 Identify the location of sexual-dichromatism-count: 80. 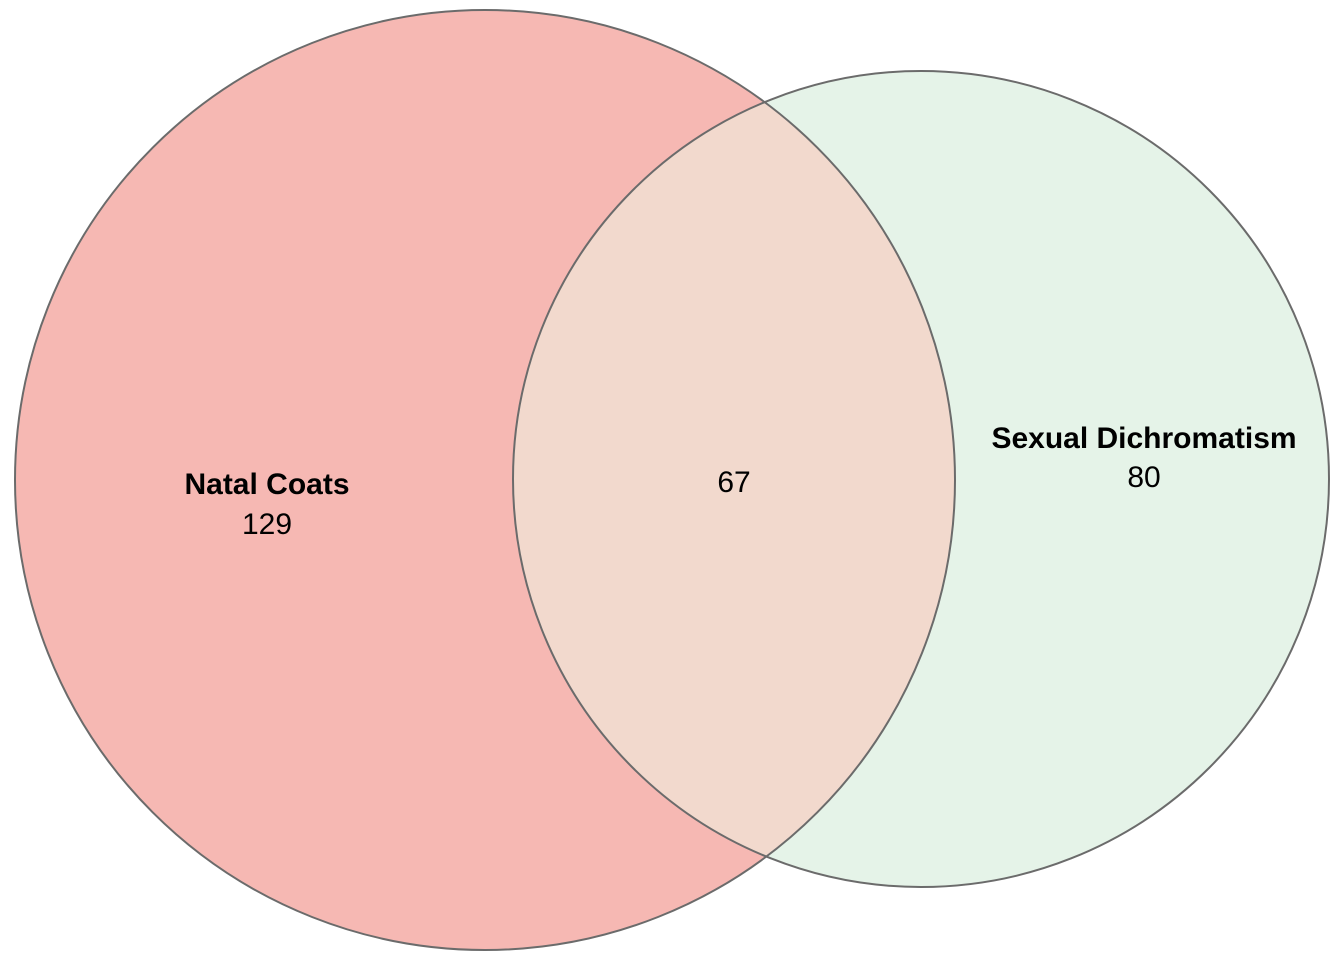
(1143, 477).